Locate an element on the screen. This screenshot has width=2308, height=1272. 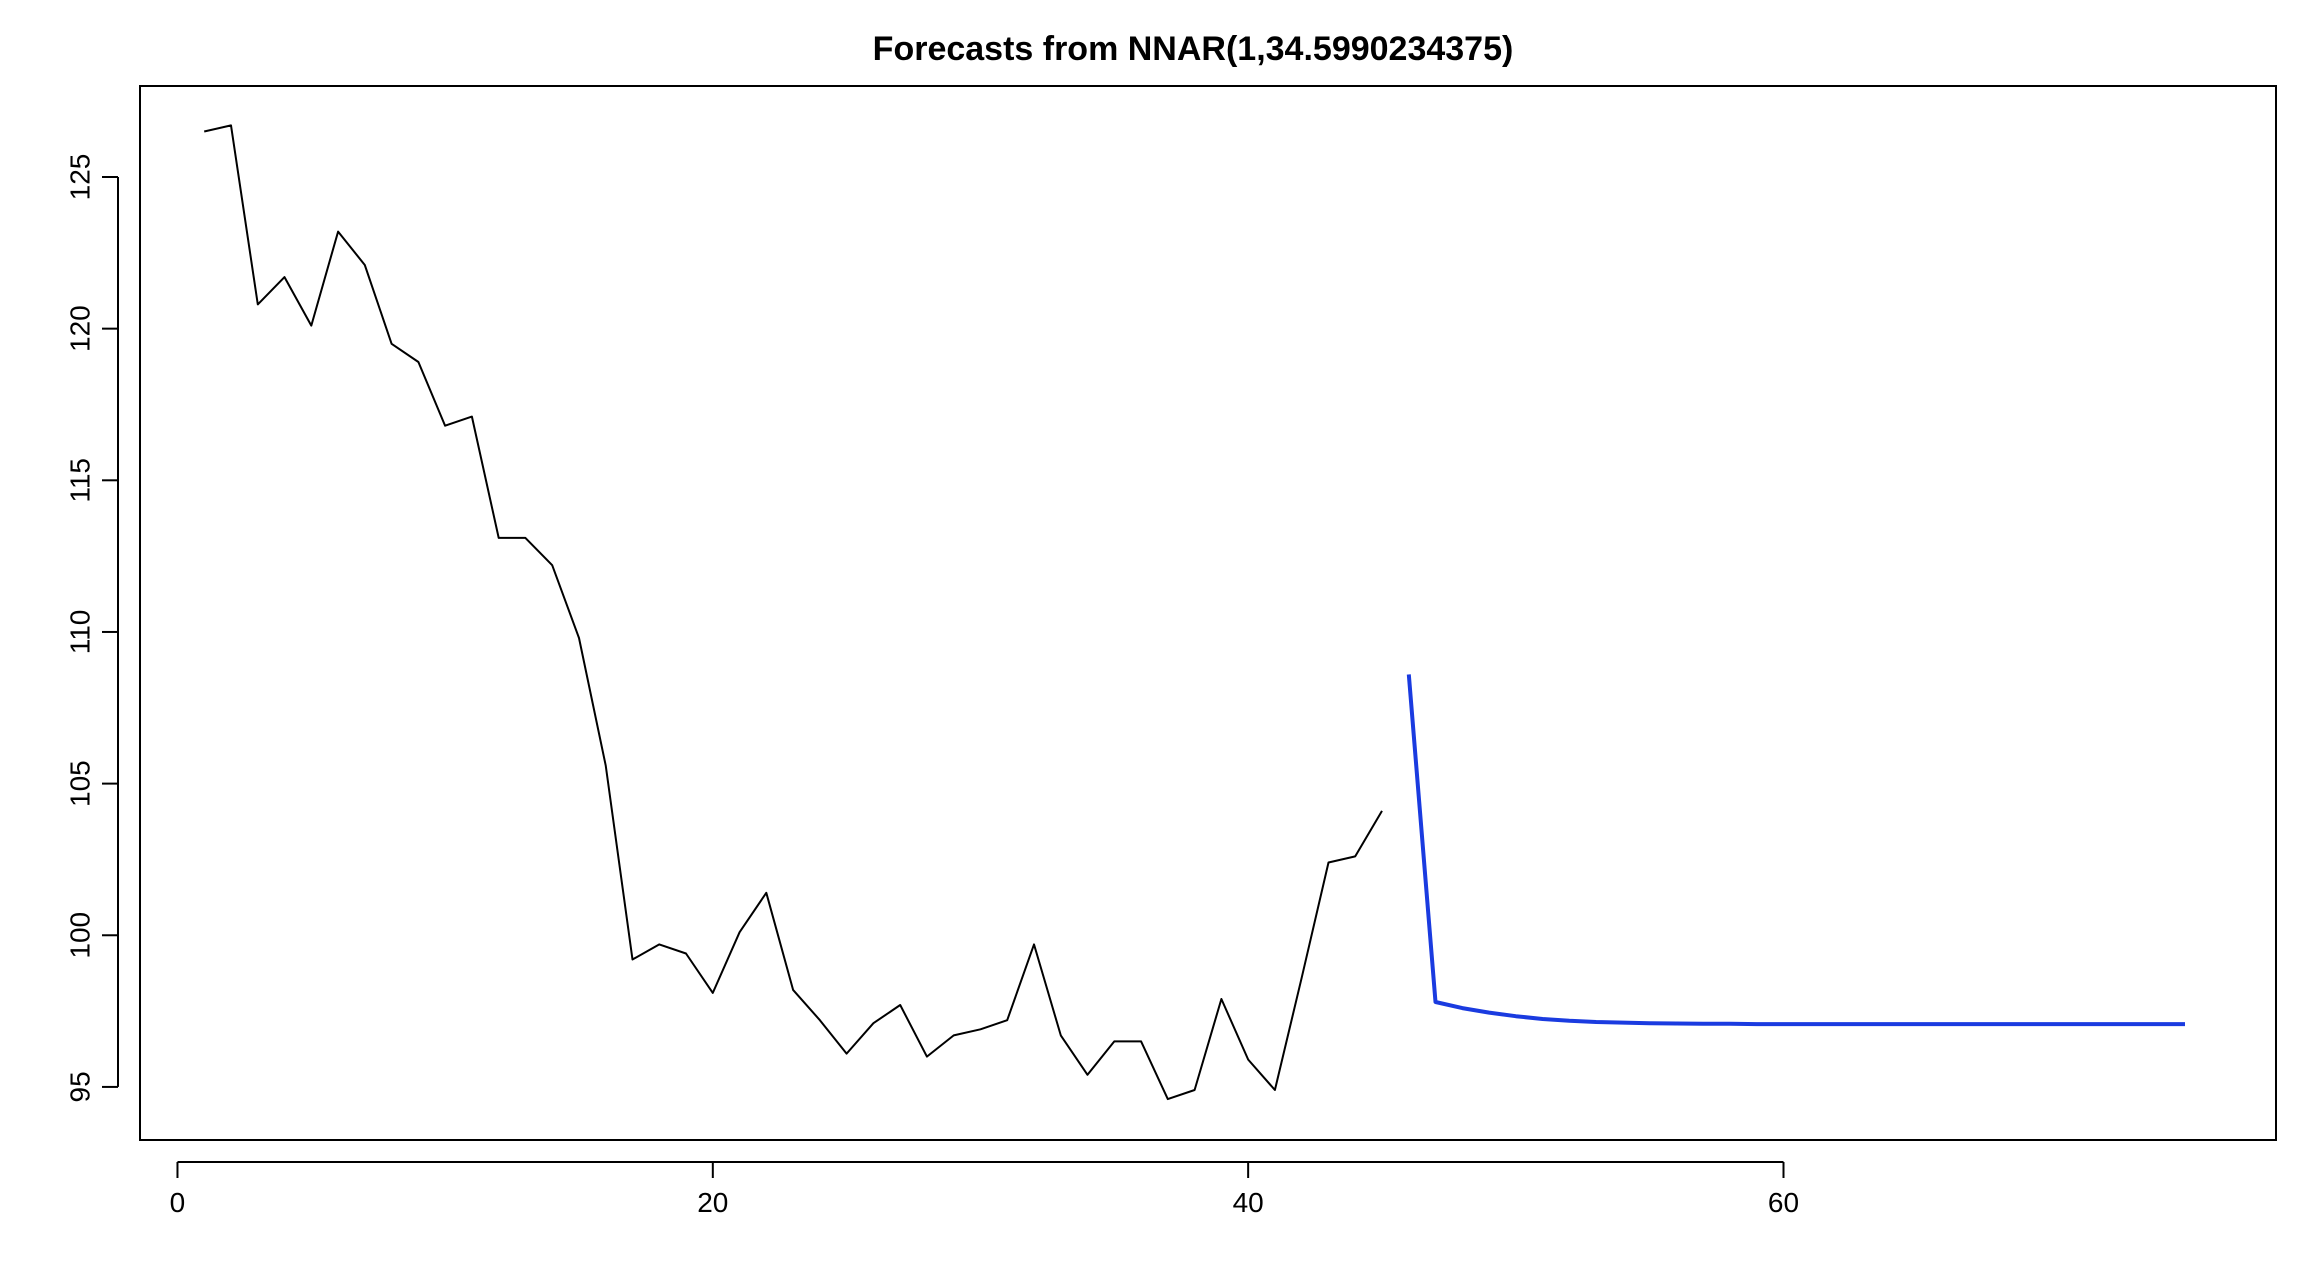
chart-title: Forecasts from NNAR(1,34.5990234375) is located at coordinates (1193, 49).